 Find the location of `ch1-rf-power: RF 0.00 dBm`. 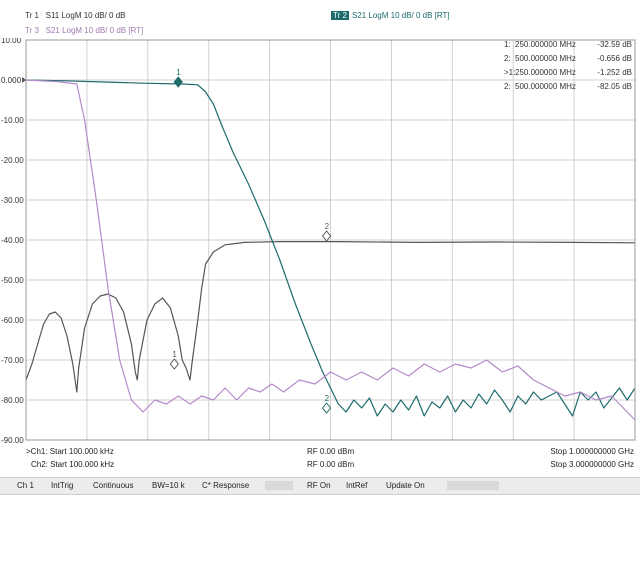

ch1-rf-power: RF 0.00 dBm is located at coordinates (331, 451).